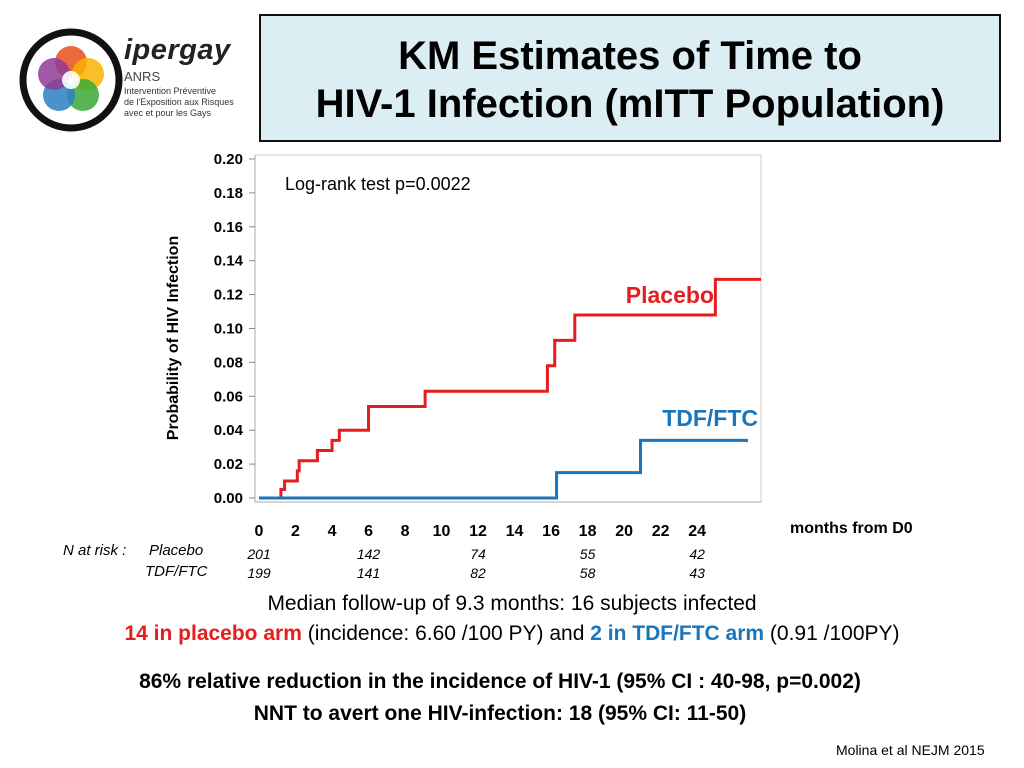  I want to click on x-tick-label: 20, so click(624, 531).